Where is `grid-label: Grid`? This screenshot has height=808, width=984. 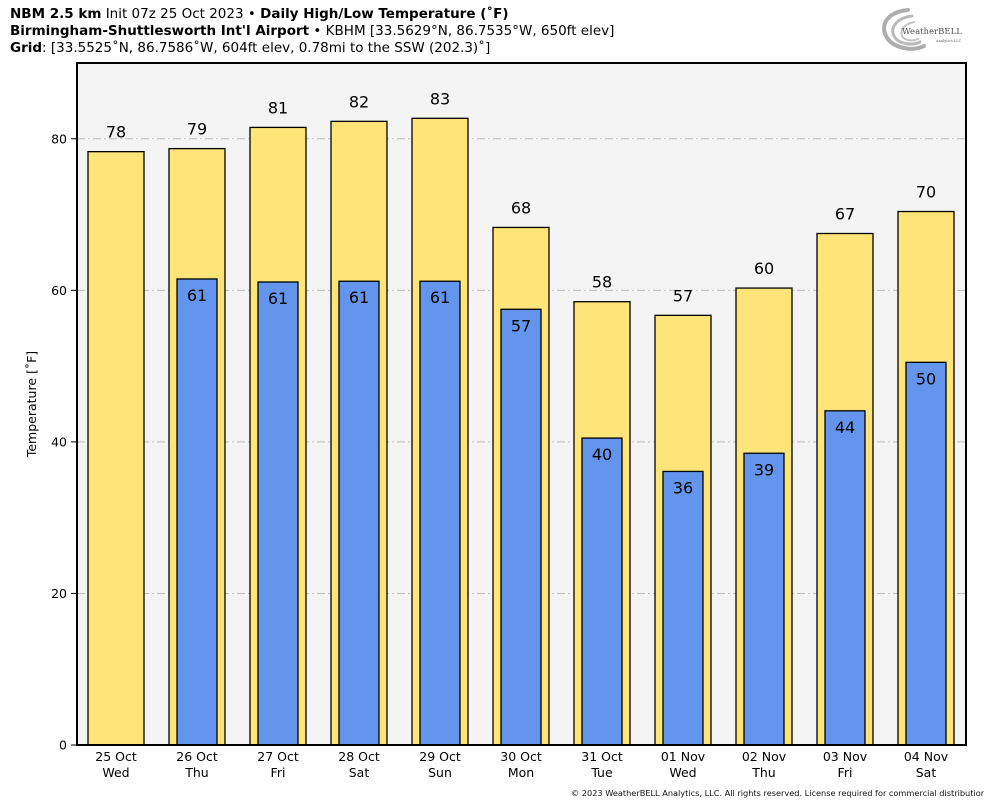
grid-label: Grid is located at coordinates (26, 48).